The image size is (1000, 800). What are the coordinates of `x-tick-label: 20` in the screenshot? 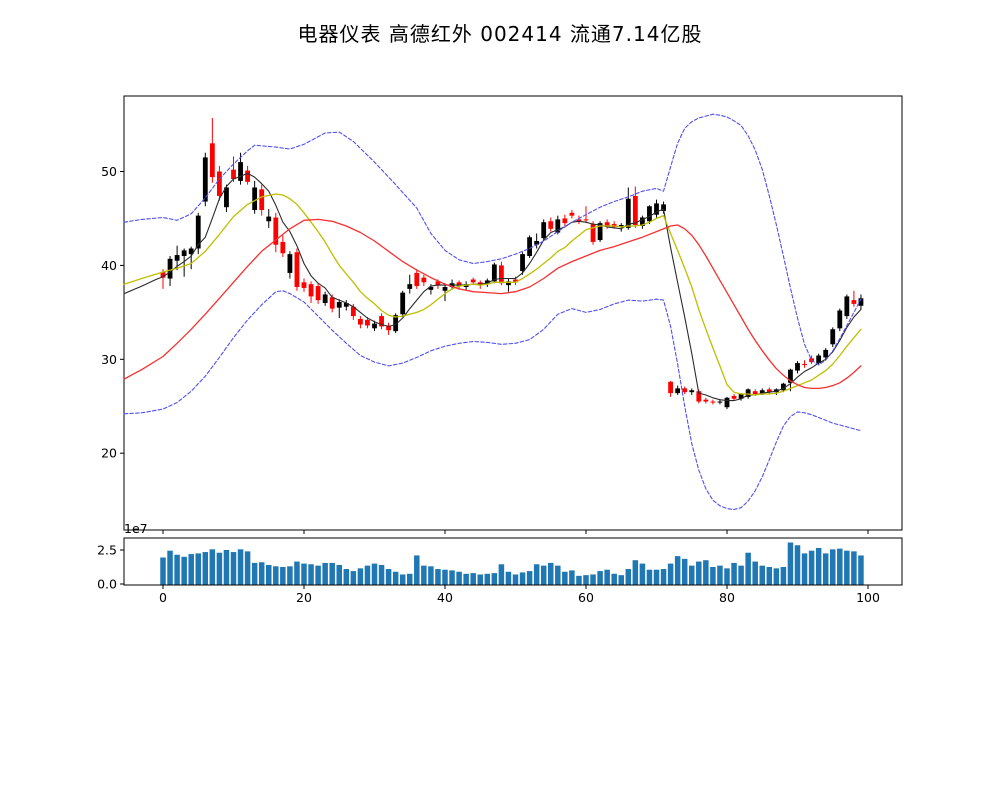 It's located at (304, 597).